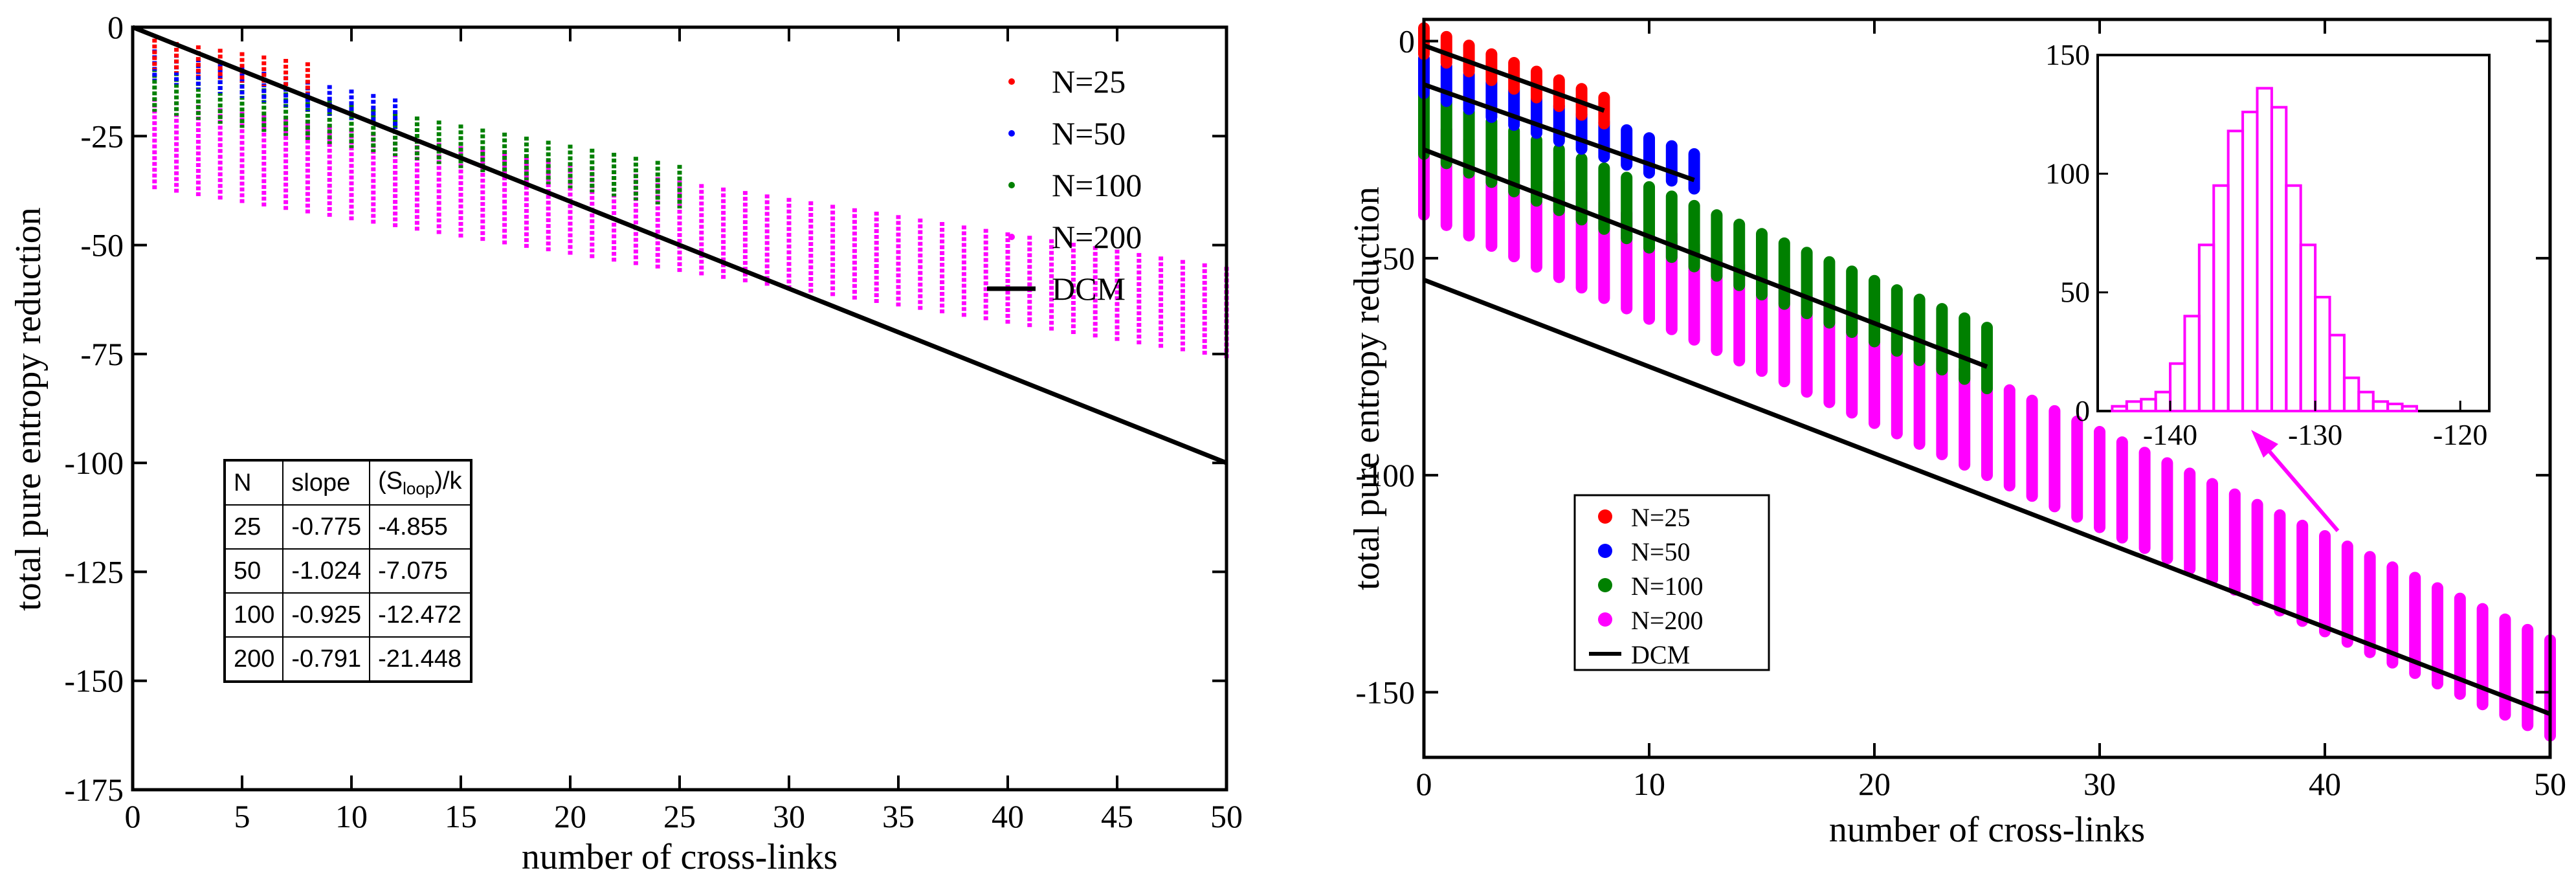 The image size is (2576, 881). Describe the element at coordinates (419, 488) in the screenshot. I see `sloop-subscript: loop` at that location.